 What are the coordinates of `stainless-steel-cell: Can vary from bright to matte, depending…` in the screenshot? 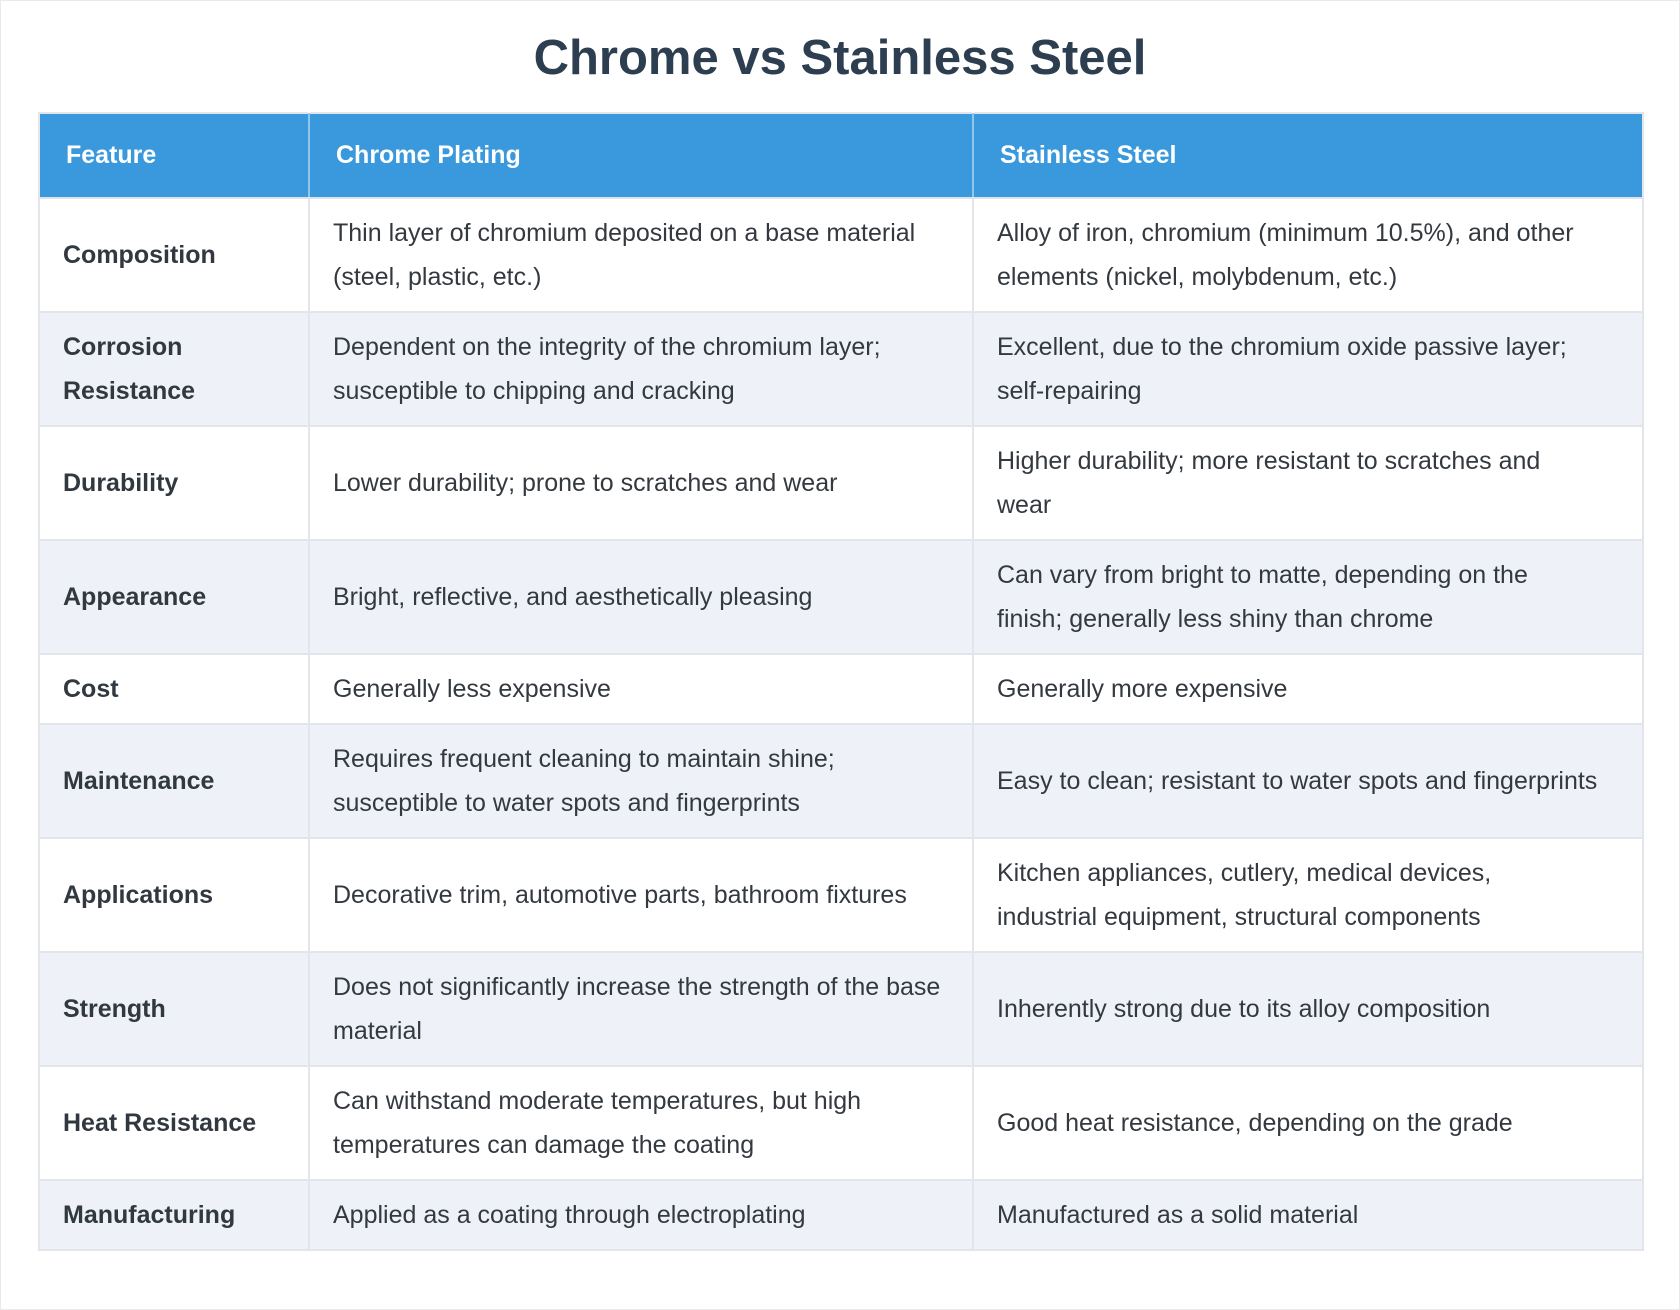 It's located at (1308, 597).